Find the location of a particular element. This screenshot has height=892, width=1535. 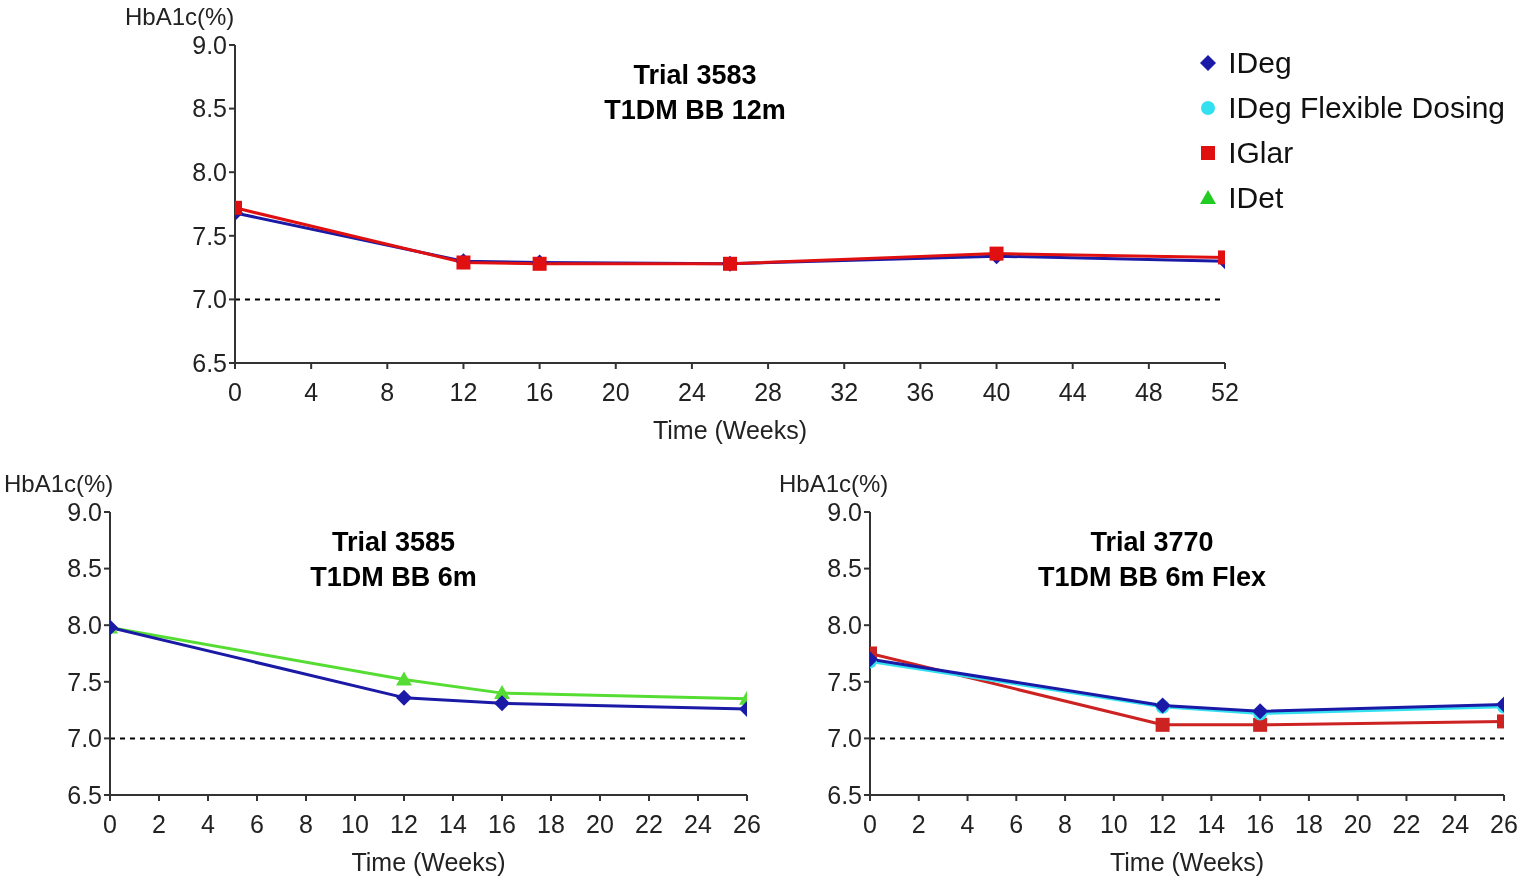

text: Trial 3770 is located at coordinates (1152, 542).